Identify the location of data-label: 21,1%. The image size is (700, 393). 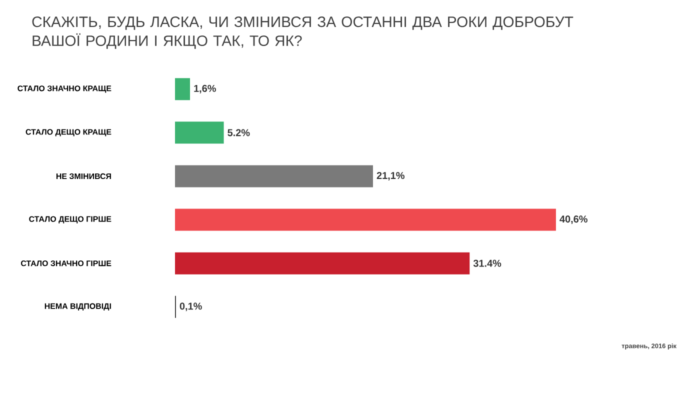
(390, 176).